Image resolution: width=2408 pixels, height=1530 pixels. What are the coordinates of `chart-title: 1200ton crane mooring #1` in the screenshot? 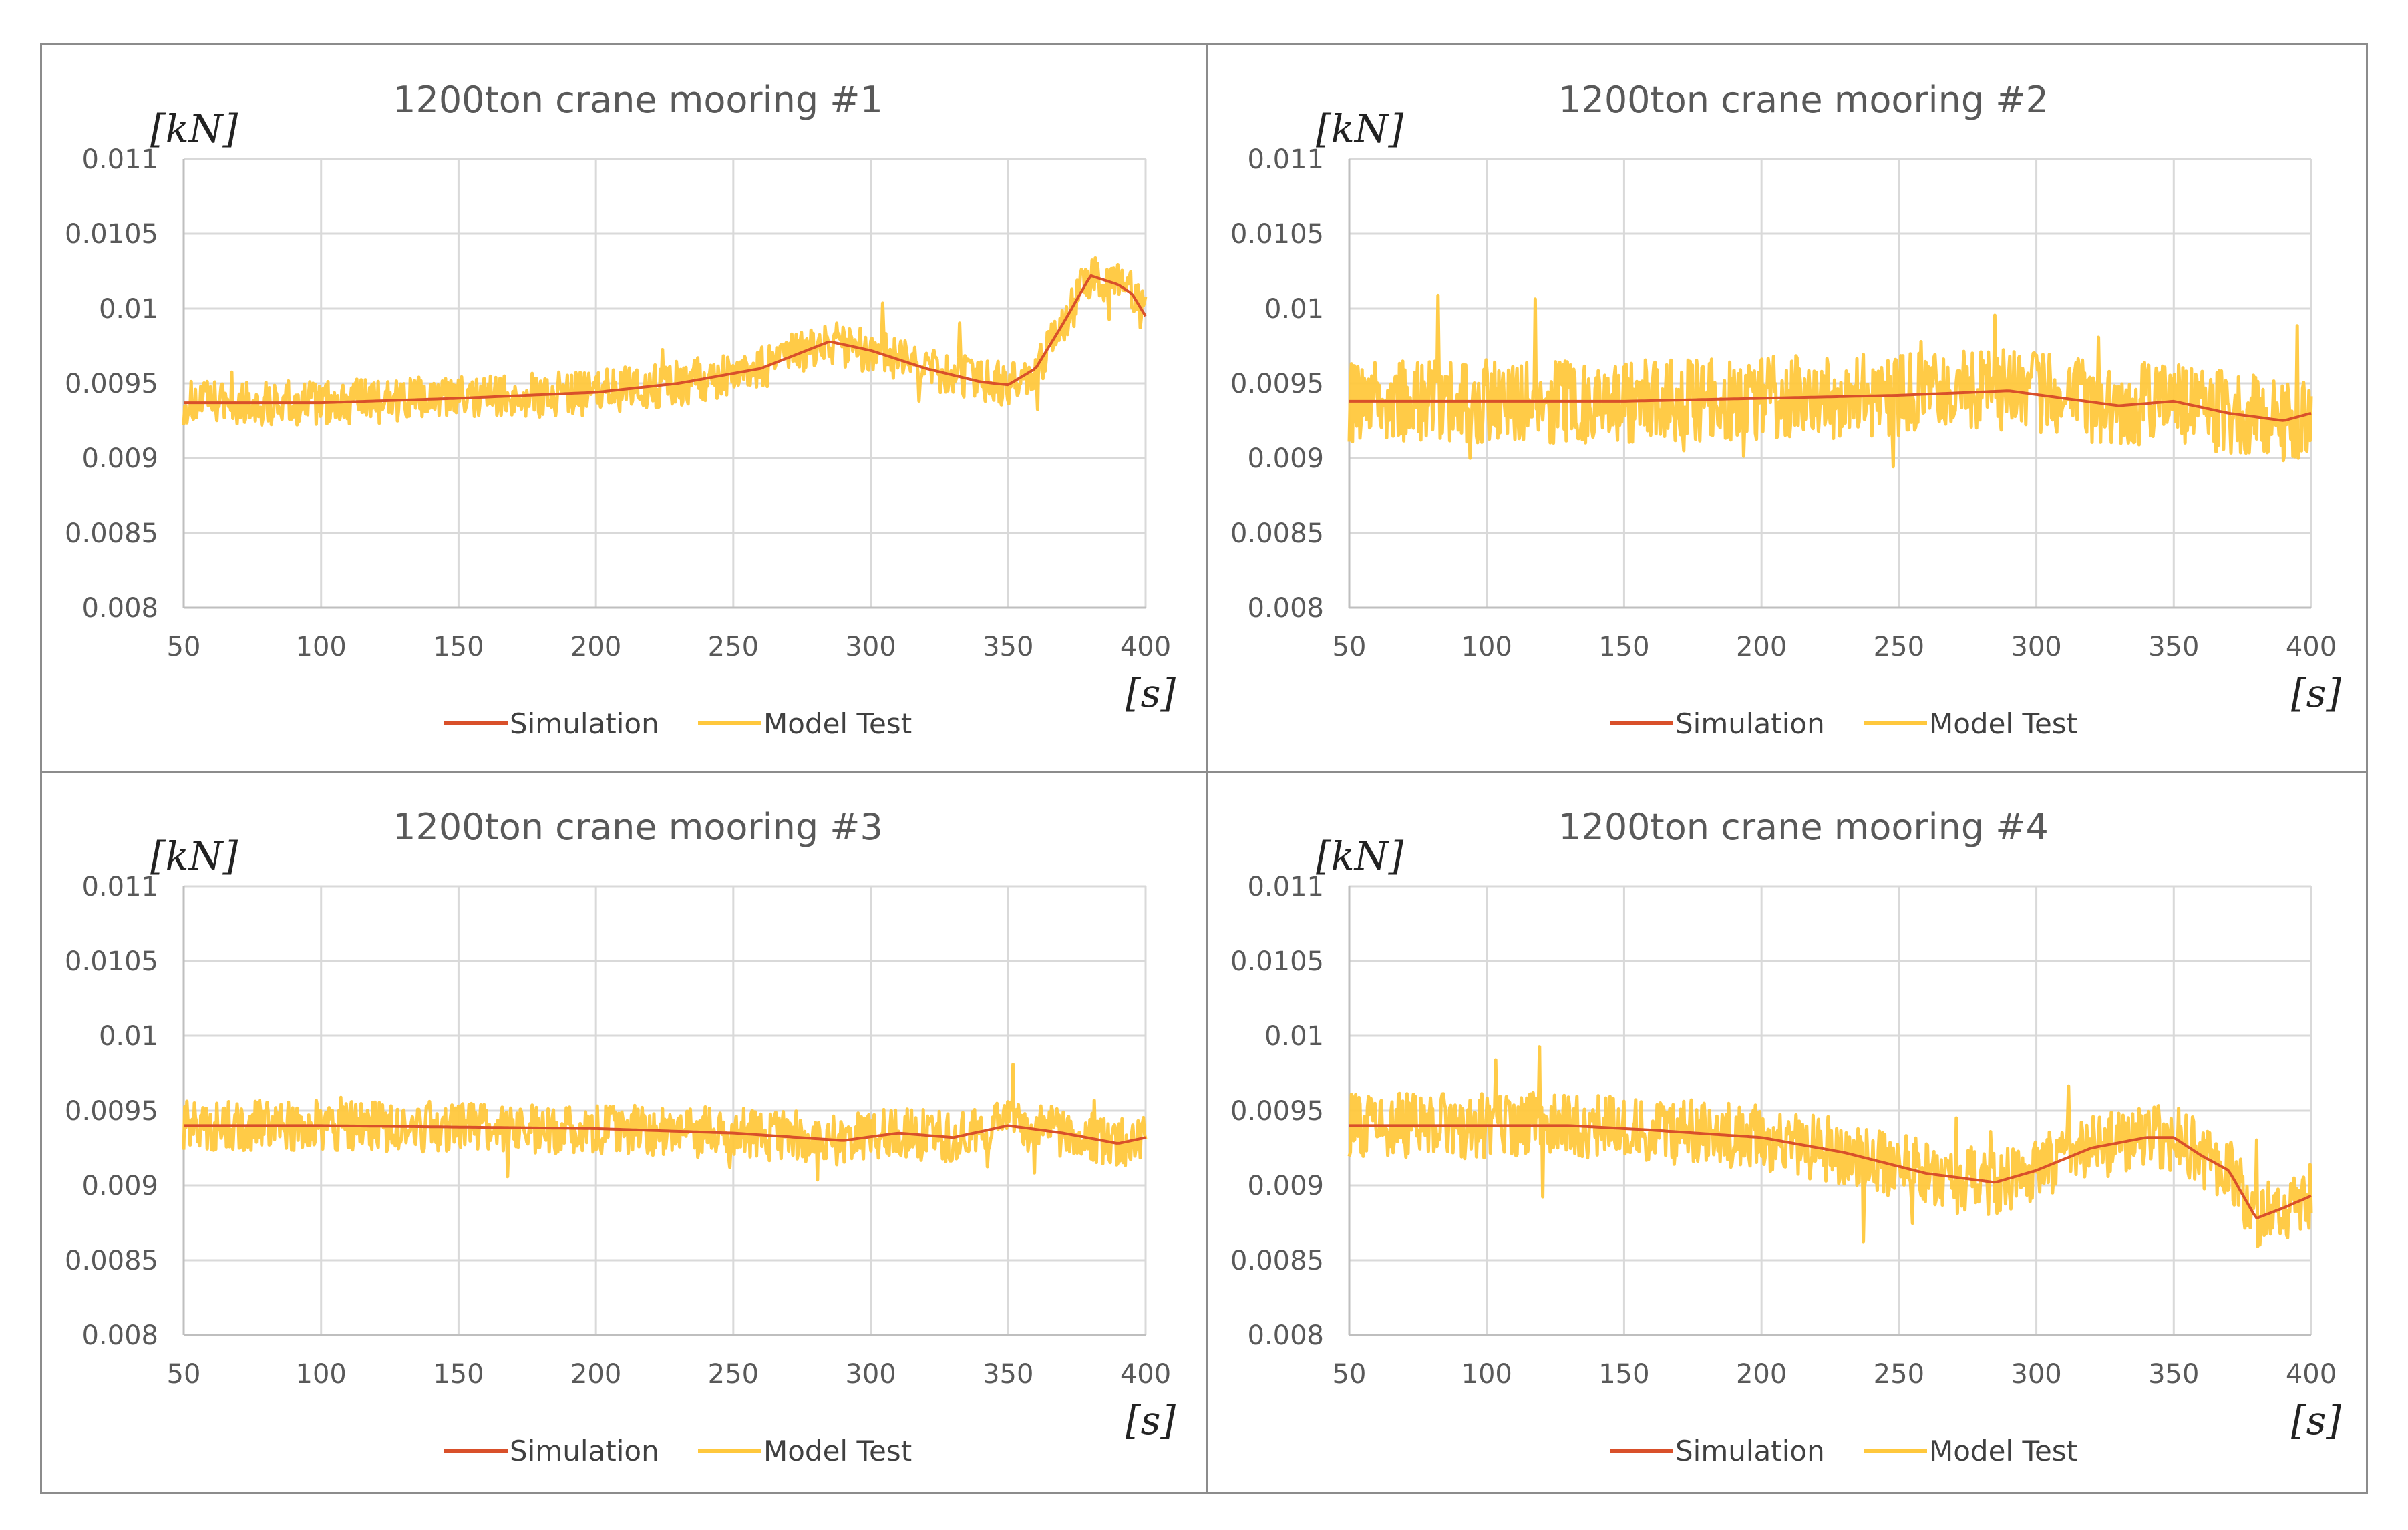 It's located at (638, 100).